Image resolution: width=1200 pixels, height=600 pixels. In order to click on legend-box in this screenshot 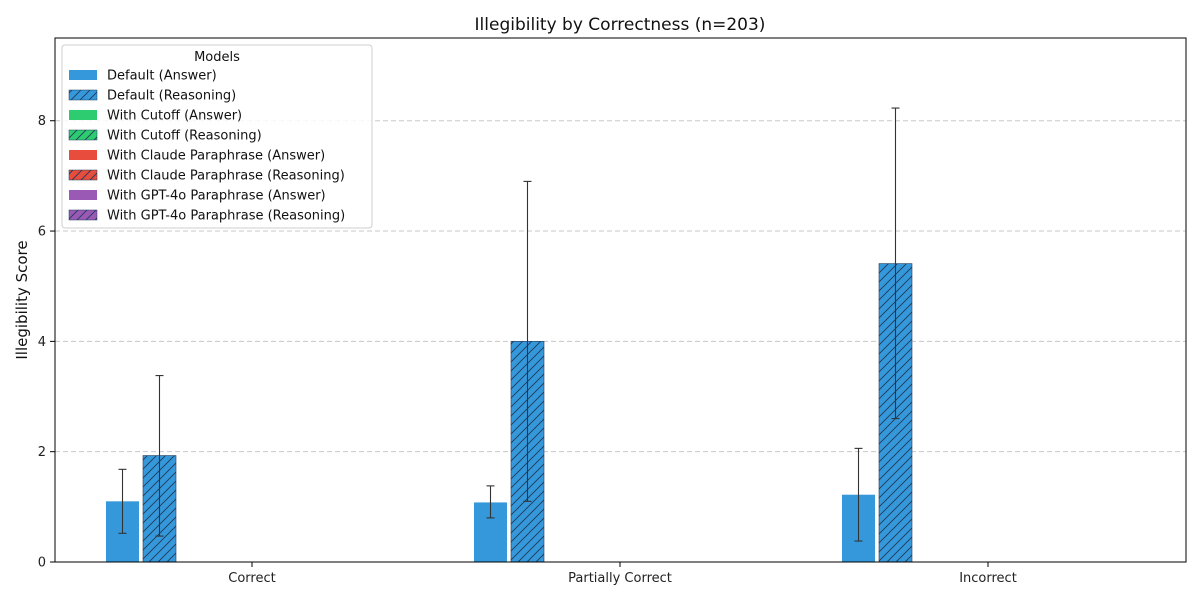, I will do `click(217, 136)`.